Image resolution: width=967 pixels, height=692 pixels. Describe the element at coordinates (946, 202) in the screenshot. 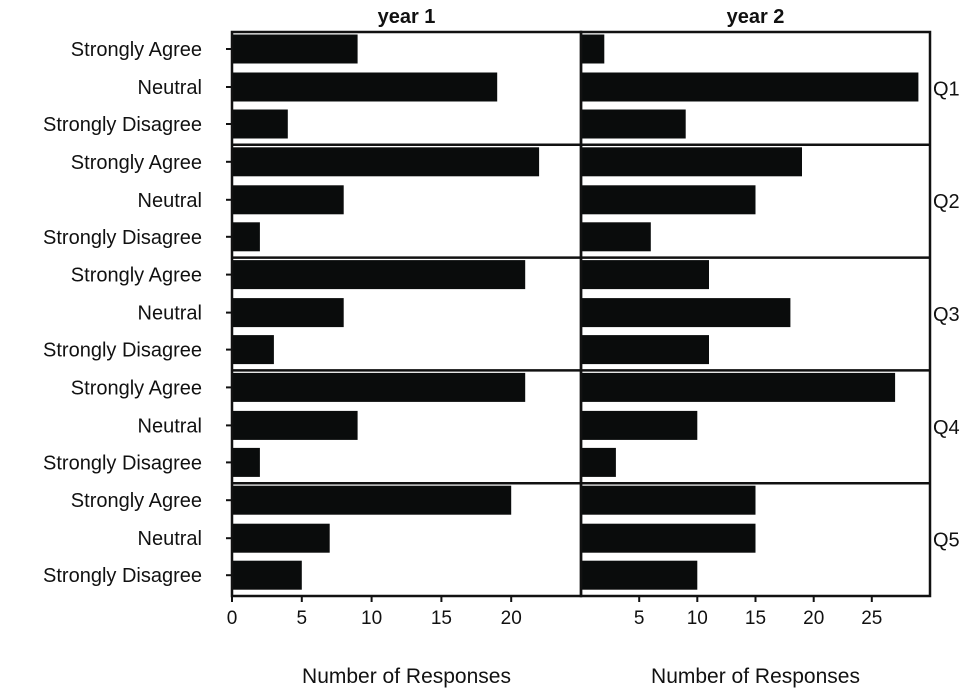

I see `question-label-q2: Q2` at that location.